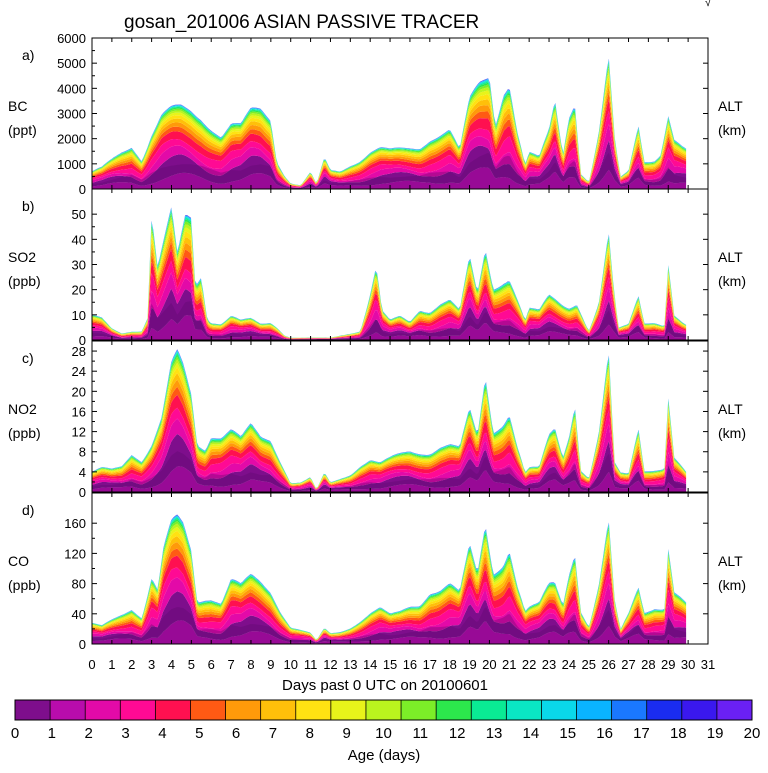 The image size is (768, 773). Describe the element at coordinates (28, 510) in the screenshot. I see `panel-letter: d)` at that location.